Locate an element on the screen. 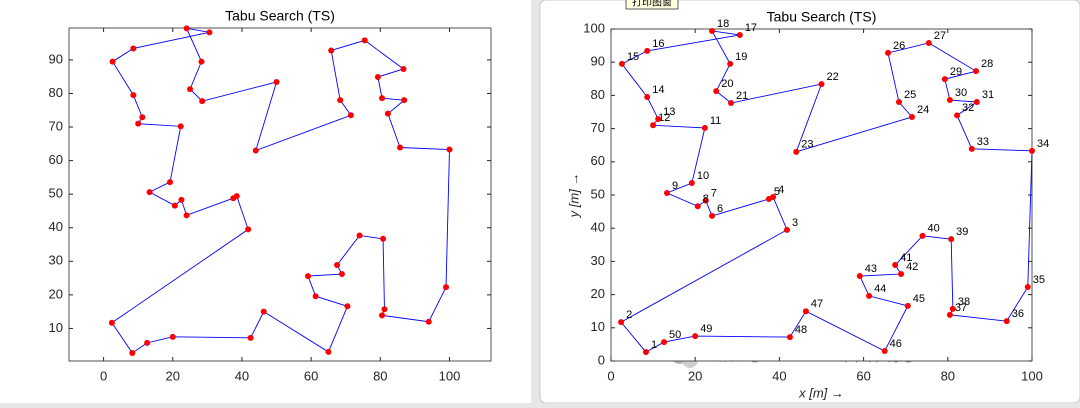 Image resolution: width=1080 pixels, height=408 pixels. point-label: 39 is located at coordinates (962, 232).